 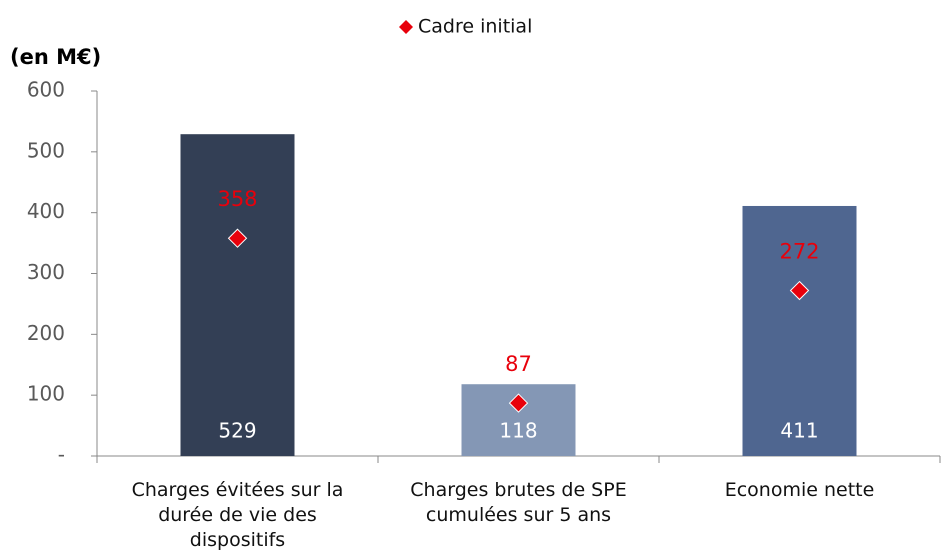 What do you see at coordinates (799, 252) in the screenshot?
I see `marker-value-label: 272` at bounding box center [799, 252].